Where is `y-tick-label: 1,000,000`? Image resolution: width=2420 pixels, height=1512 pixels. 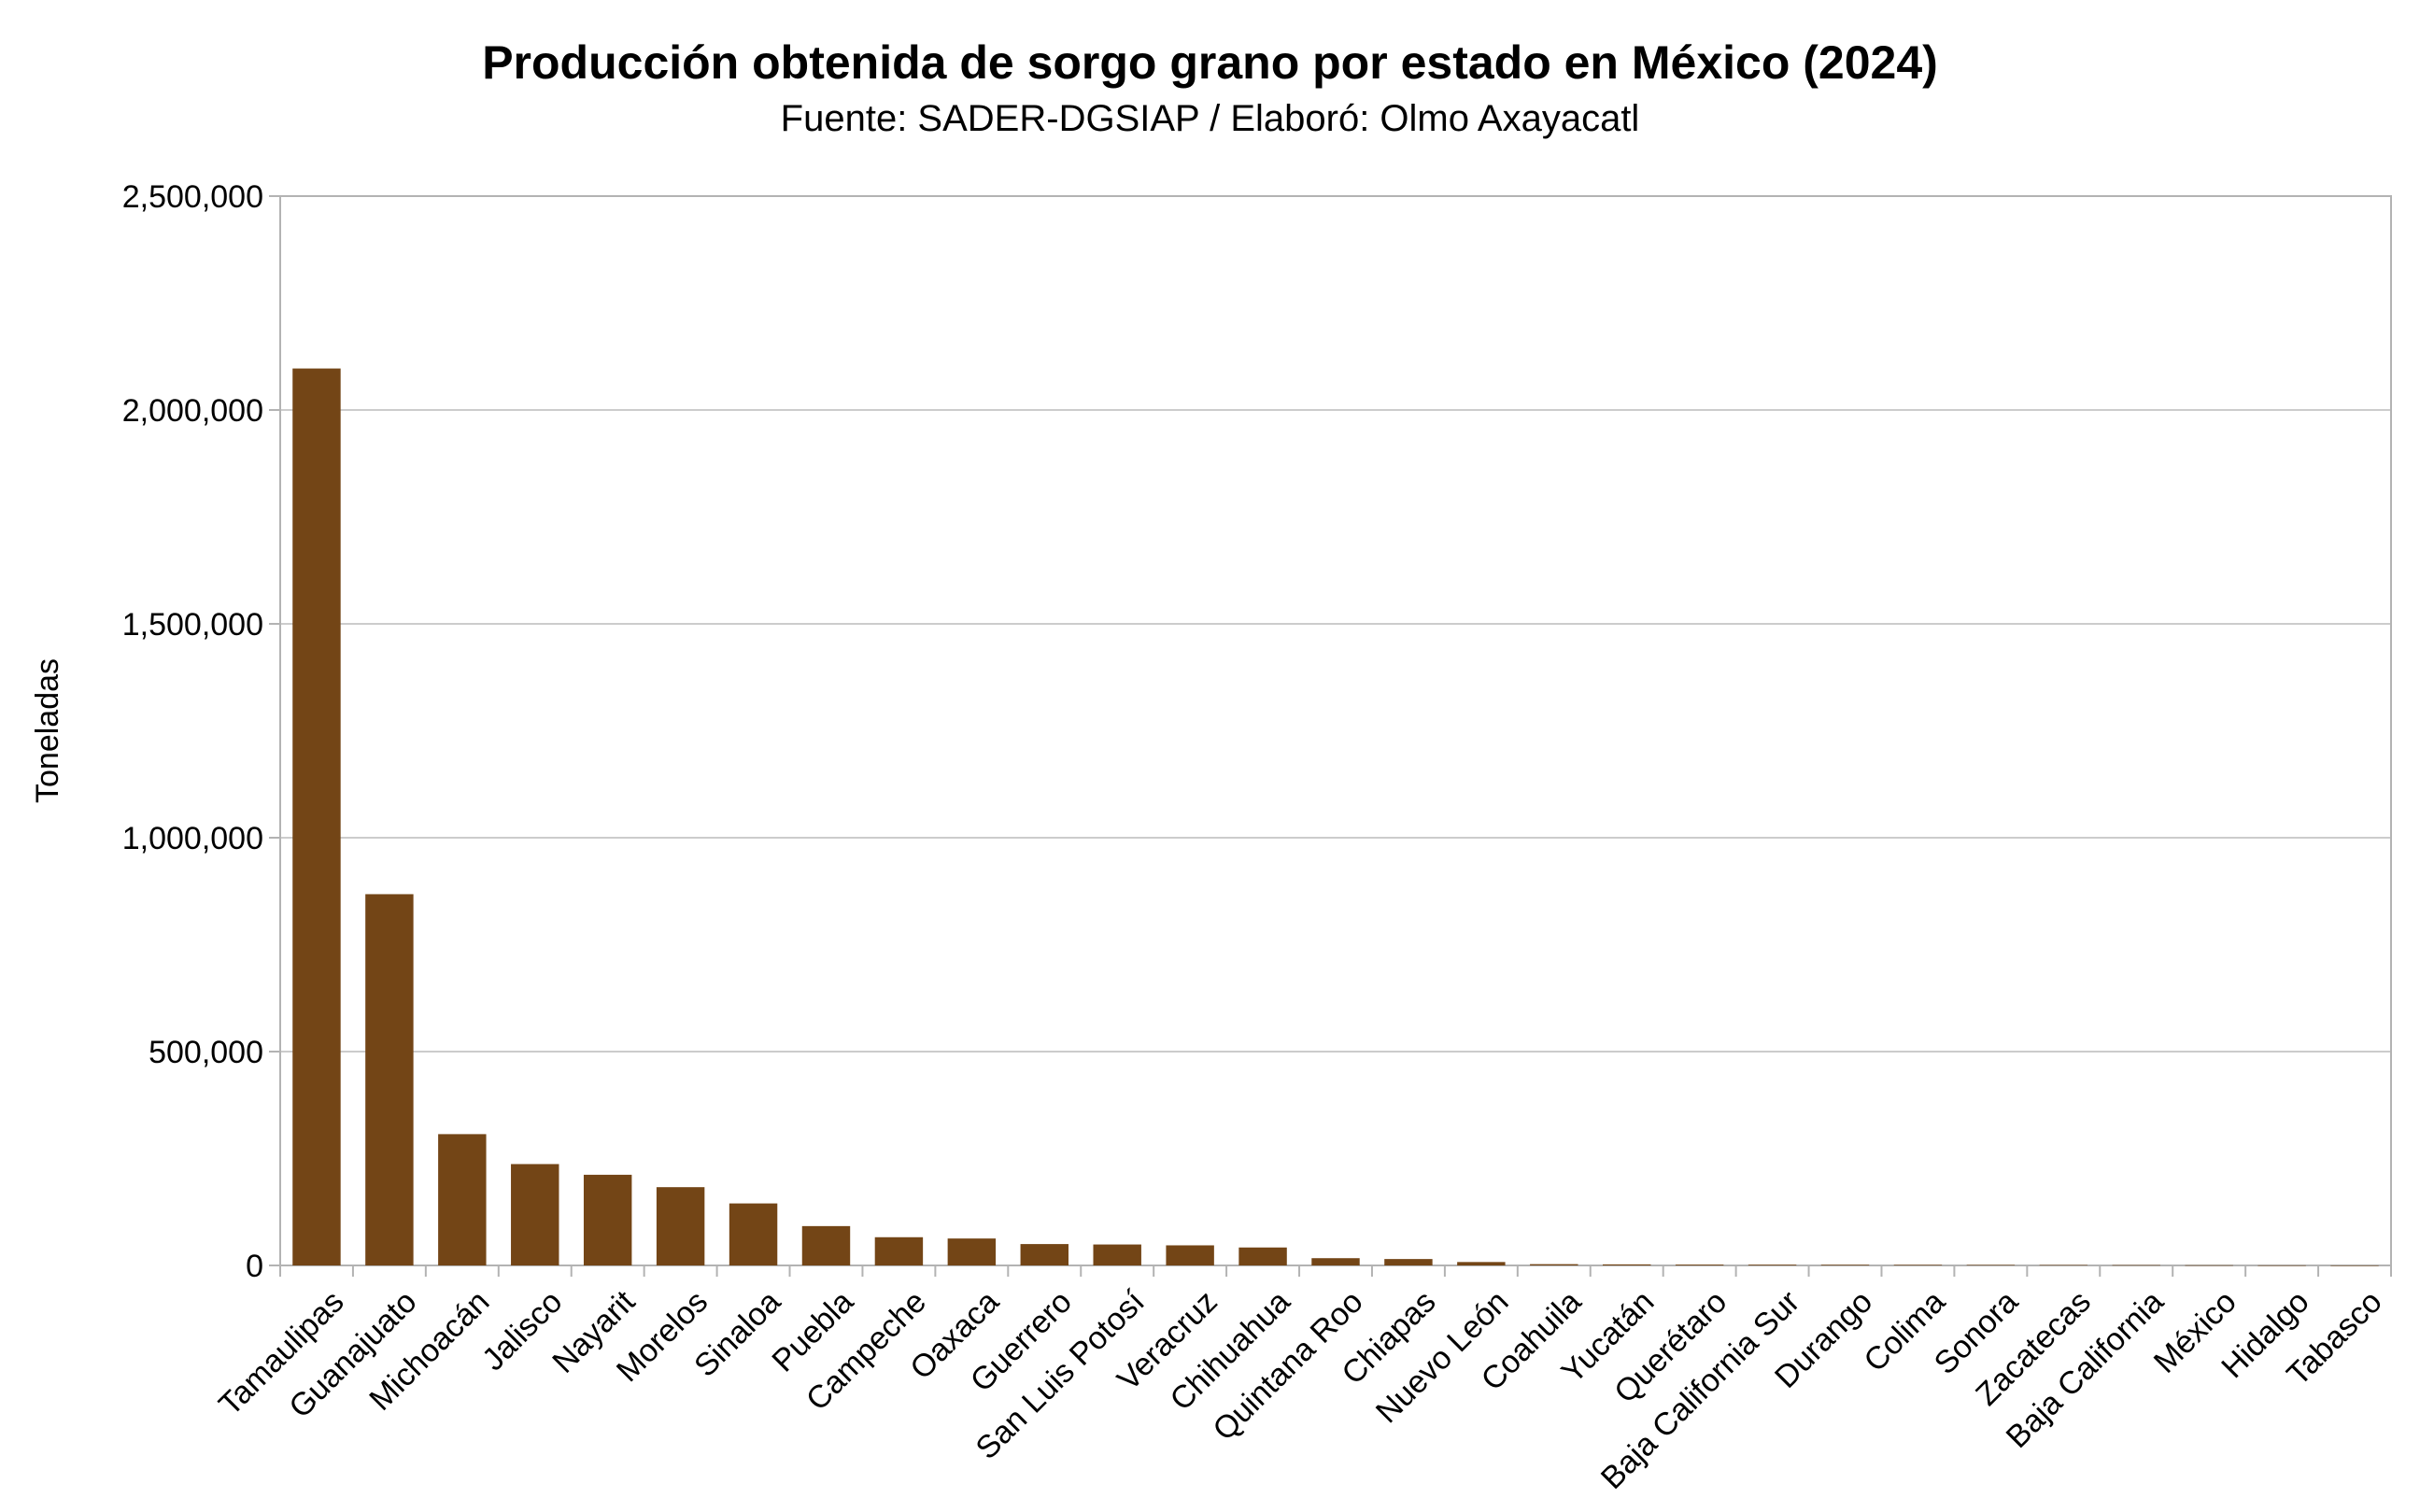 y-tick-label: 1,000,000 is located at coordinates (193, 839).